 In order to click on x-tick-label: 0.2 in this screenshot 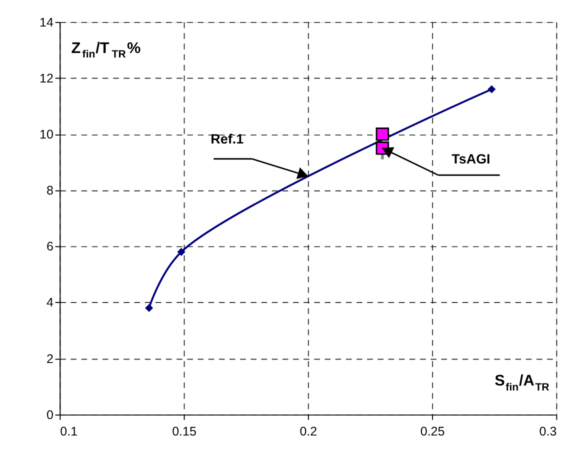, I will do `click(309, 431)`.